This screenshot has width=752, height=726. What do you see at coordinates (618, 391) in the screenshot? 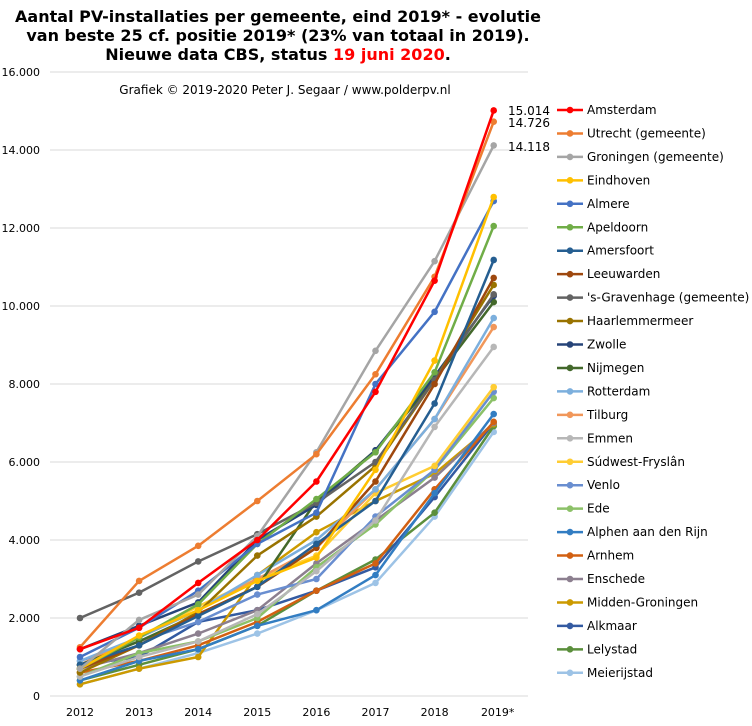
I see `legend-label: Rotterdam` at bounding box center [618, 391].